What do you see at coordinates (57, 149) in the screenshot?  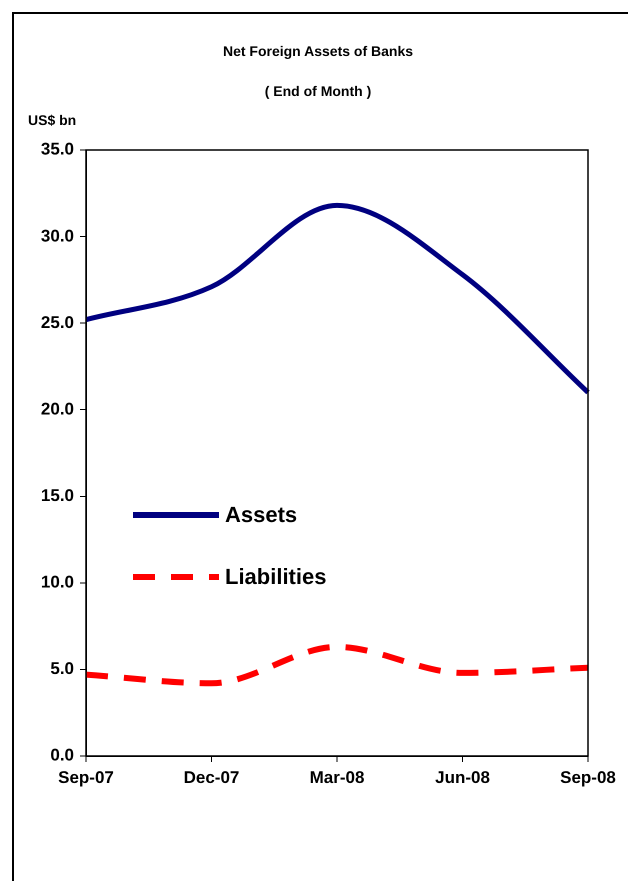 I see `y-tick-label: 35.0` at bounding box center [57, 149].